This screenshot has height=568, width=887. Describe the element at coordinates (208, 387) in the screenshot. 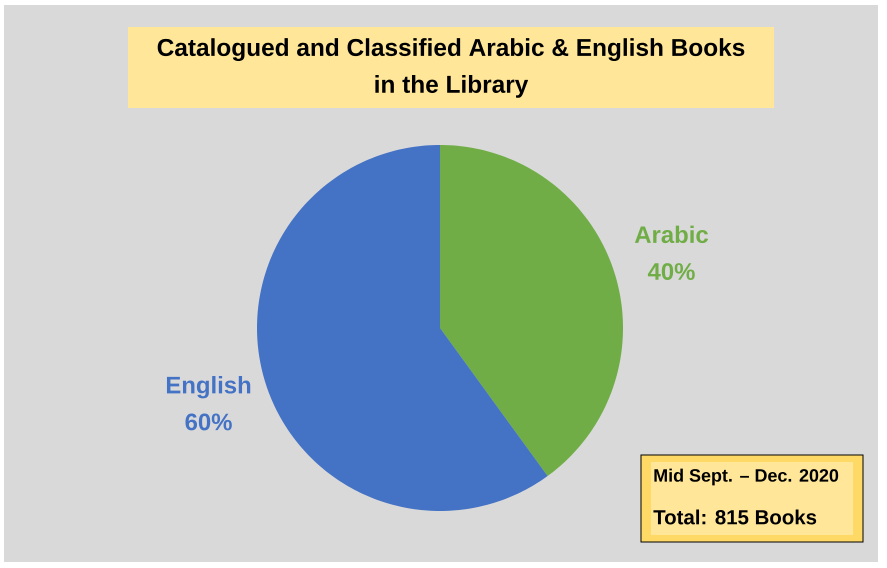

I see `slice-label: English` at that location.